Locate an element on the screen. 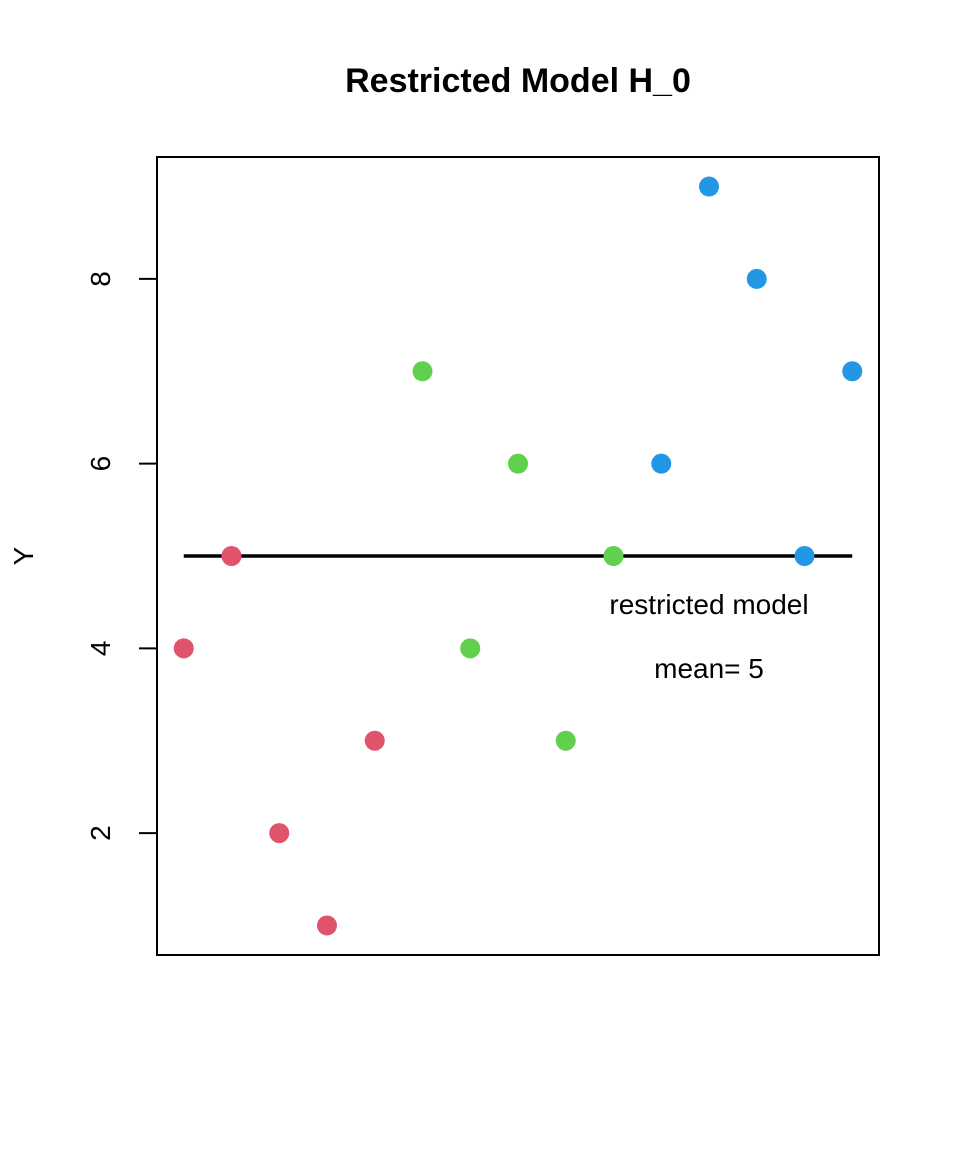  y-tick-label: 6 is located at coordinates (100, 464).